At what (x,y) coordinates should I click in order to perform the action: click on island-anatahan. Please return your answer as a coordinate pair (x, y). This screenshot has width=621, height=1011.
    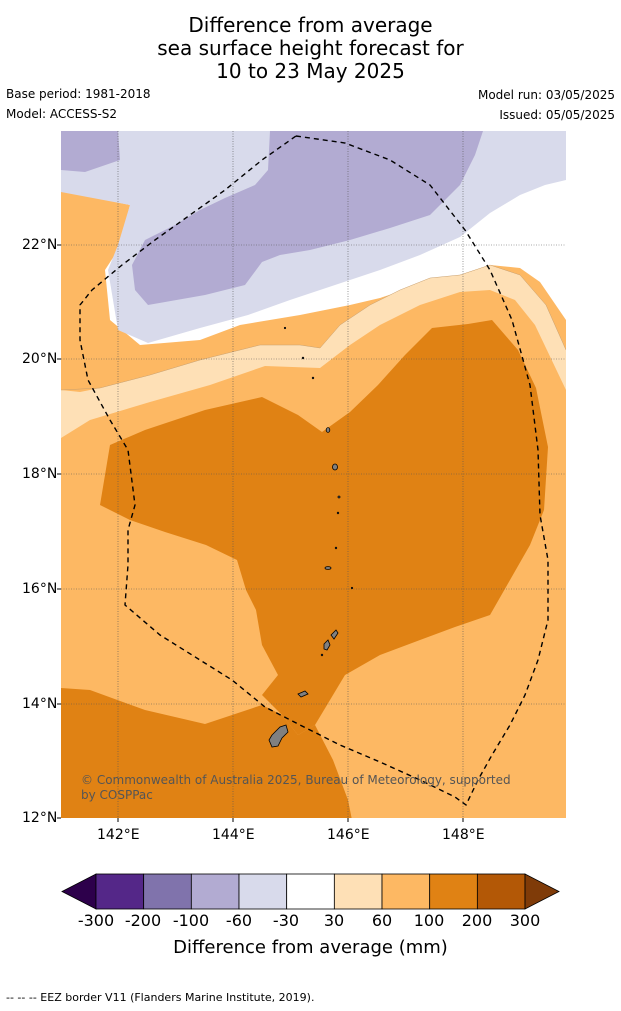
    Looking at the image, I should click on (328, 568).